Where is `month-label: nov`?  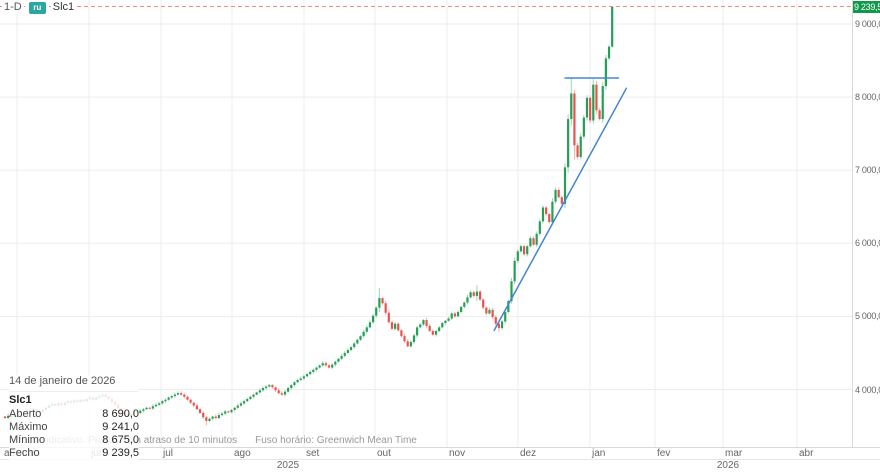 month-label: nov is located at coordinates (457, 453).